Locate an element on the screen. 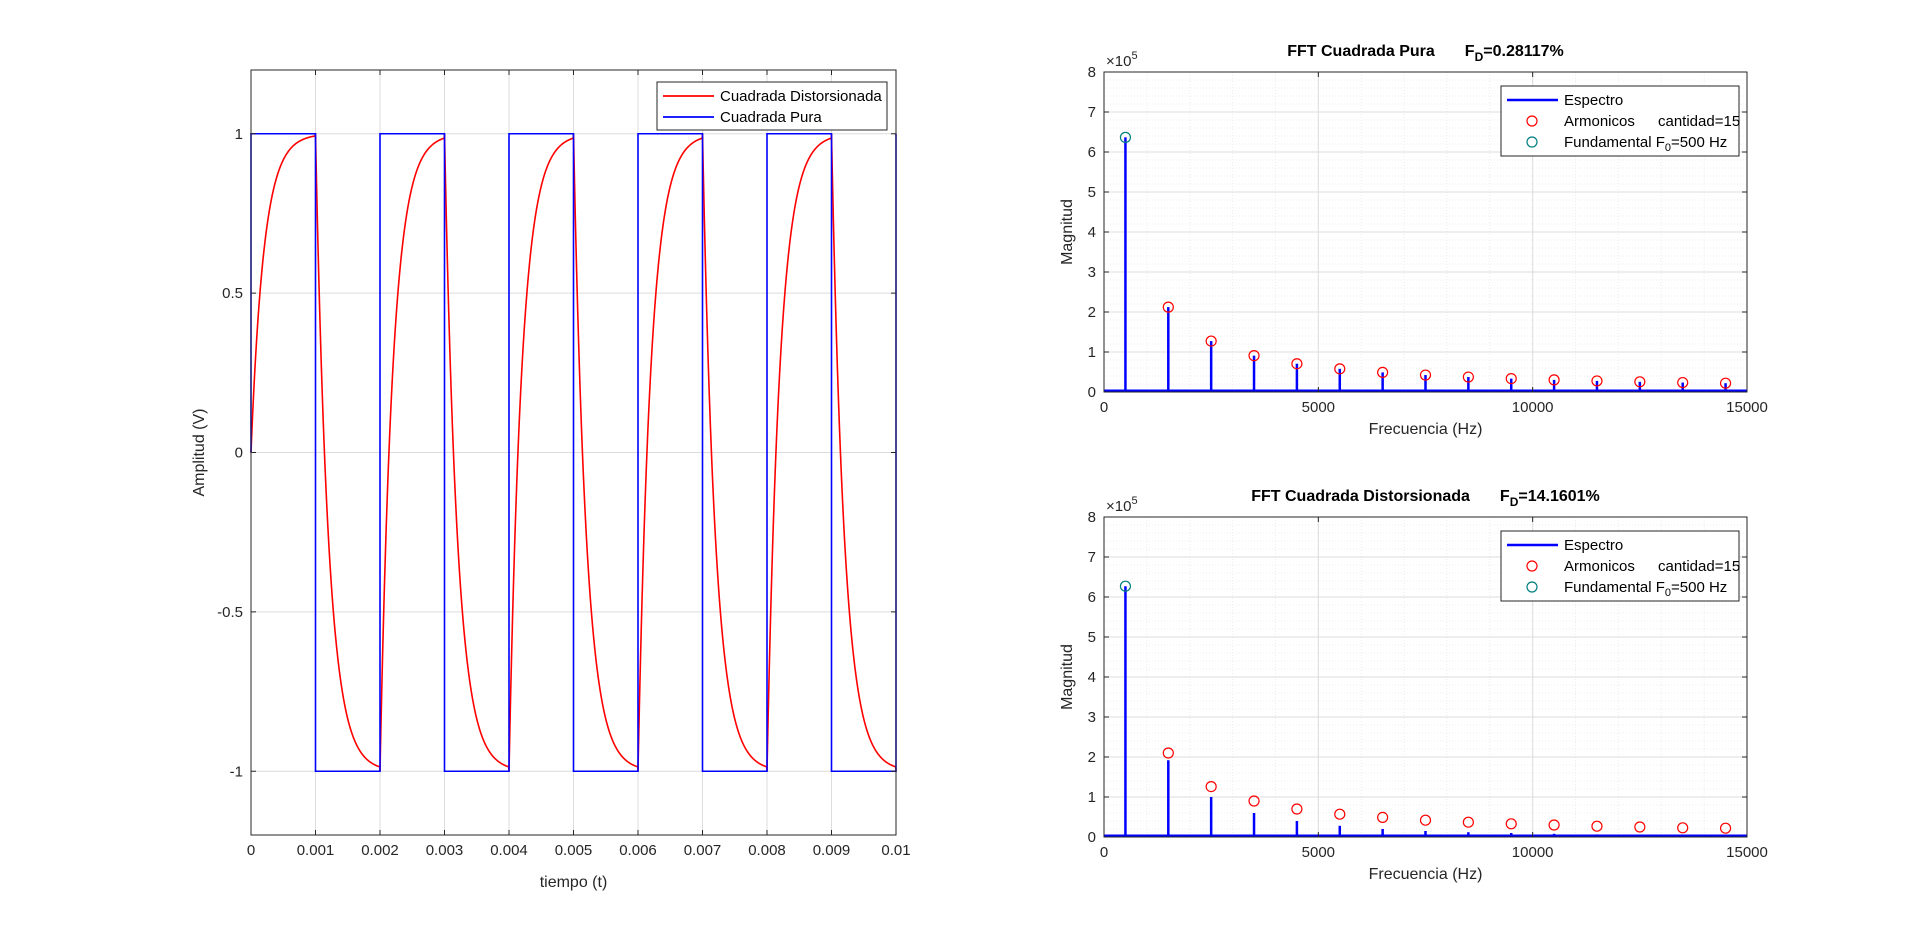 This screenshot has height=936, width=1920. chart-title-text: FFT Cuadrada Distorsionada is located at coordinates (1360, 496).